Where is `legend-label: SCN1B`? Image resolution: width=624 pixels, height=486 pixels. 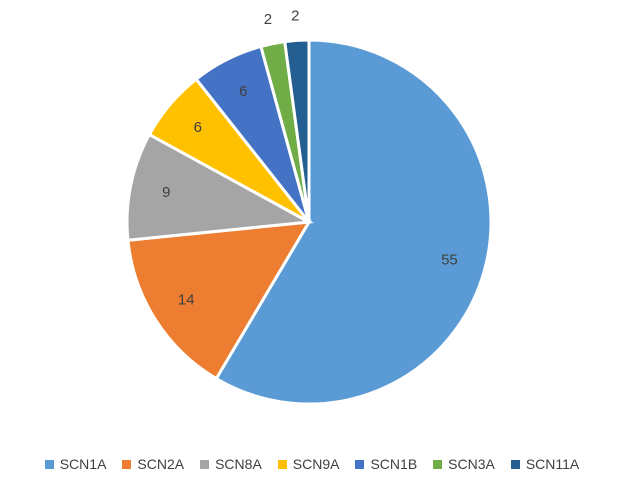 legend-label: SCN1B is located at coordinates (394, 464).